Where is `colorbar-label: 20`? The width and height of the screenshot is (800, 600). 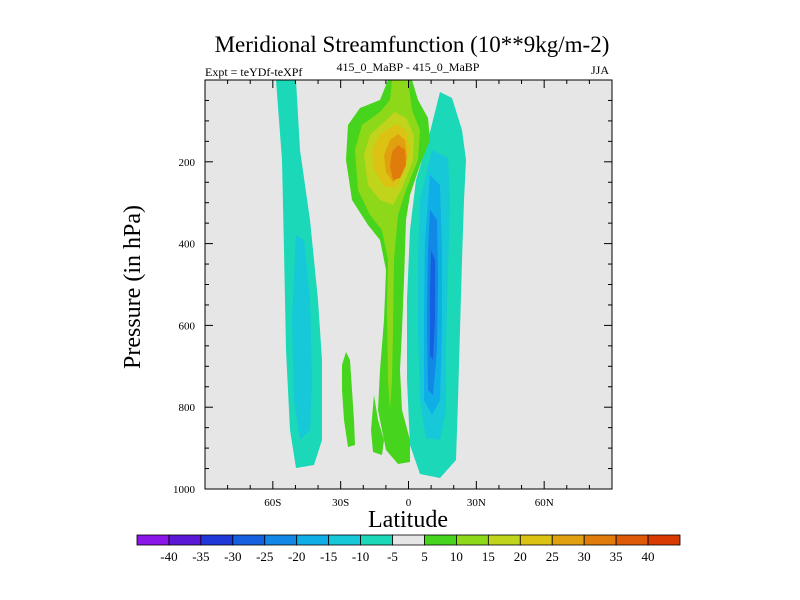 colorbar-label: 20 is located at coordinates (520, 556).